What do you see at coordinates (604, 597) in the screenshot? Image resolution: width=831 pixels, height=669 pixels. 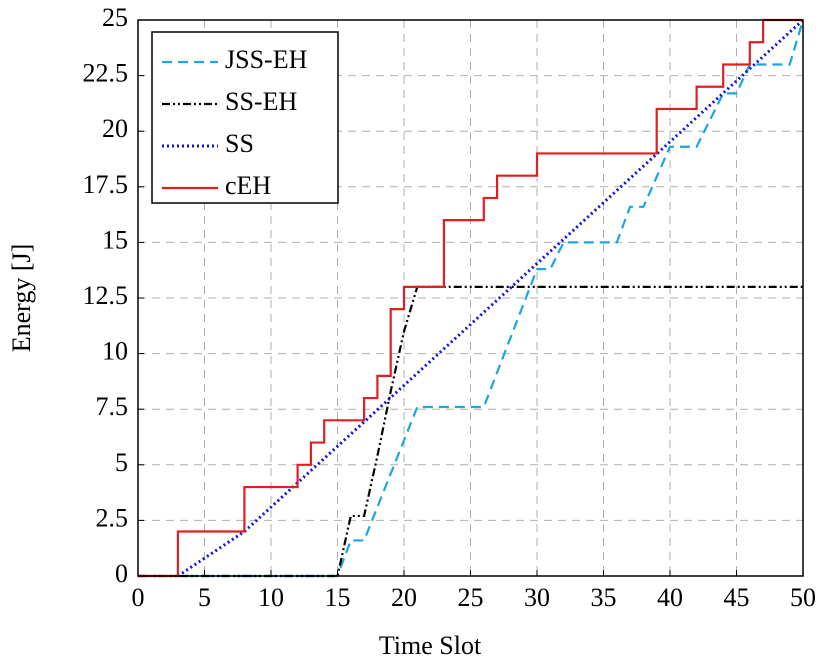 I see `x-tick-label: 35` at bounding box center [604, 597].